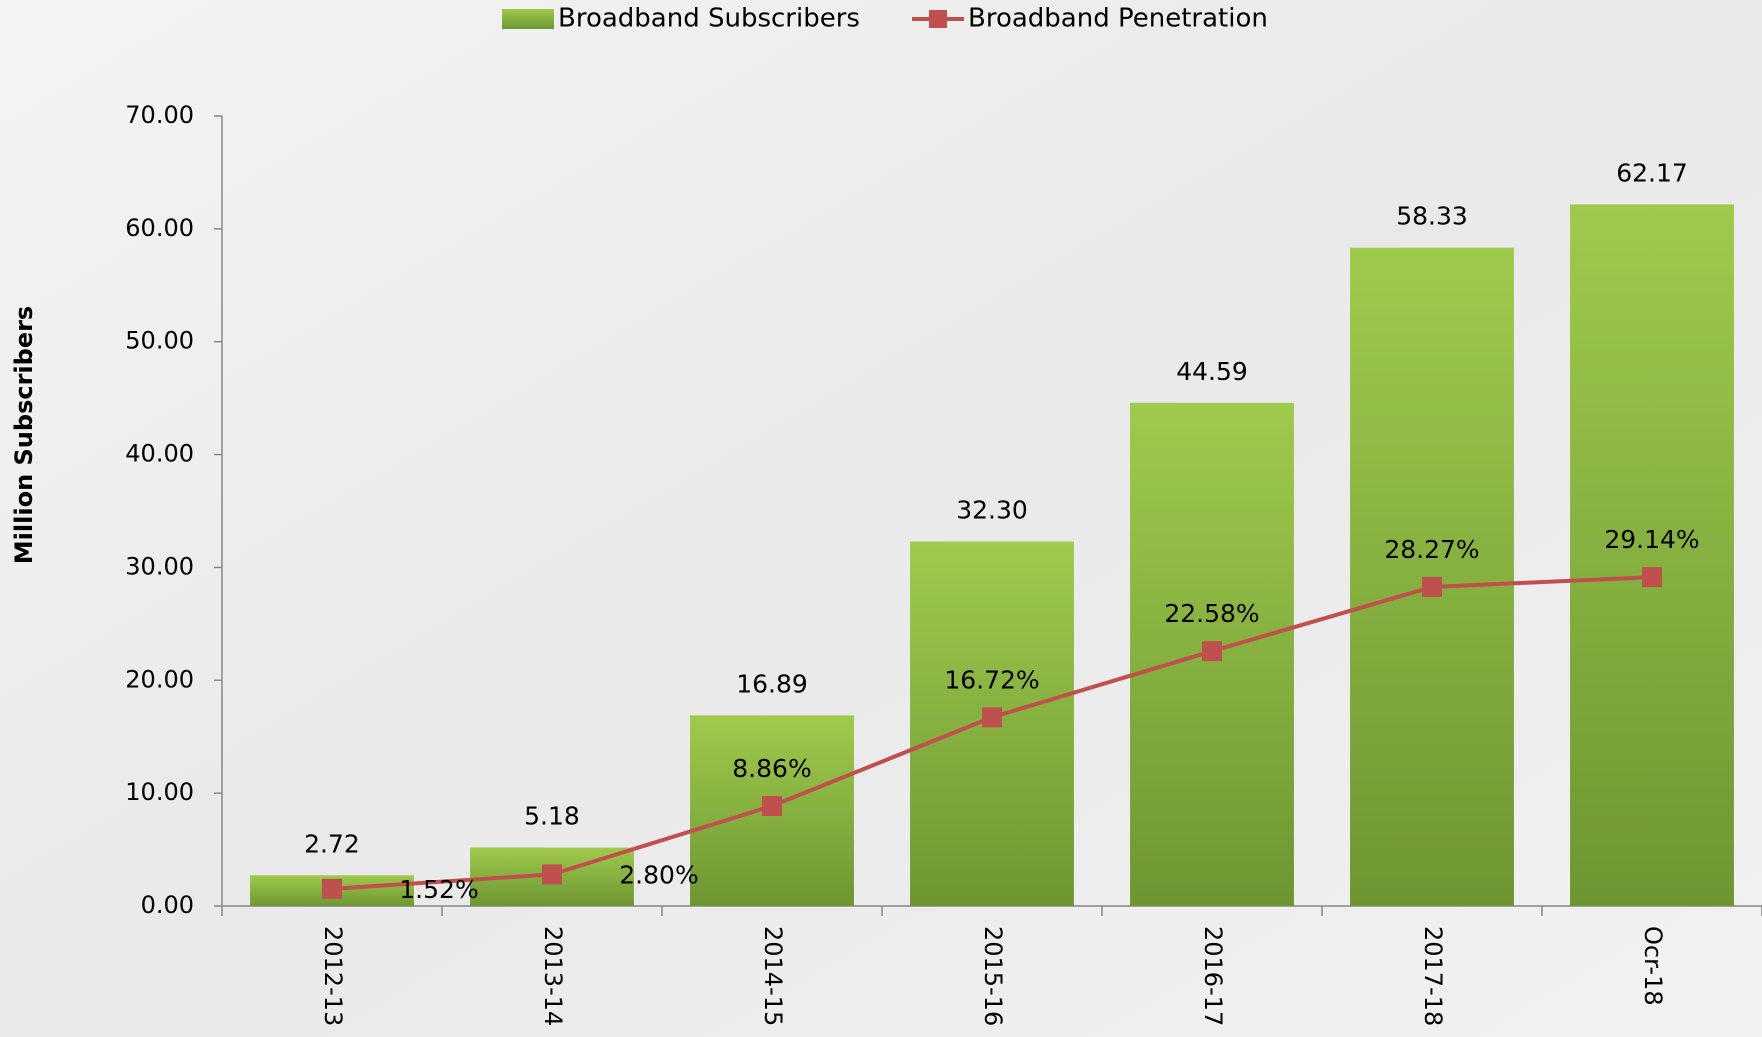 This screenshot has width=1762, height=1037. Describe the element at coordinates (1653, 966) in the screenshot. I see `x-tick-label: Ocr-18` at that location.